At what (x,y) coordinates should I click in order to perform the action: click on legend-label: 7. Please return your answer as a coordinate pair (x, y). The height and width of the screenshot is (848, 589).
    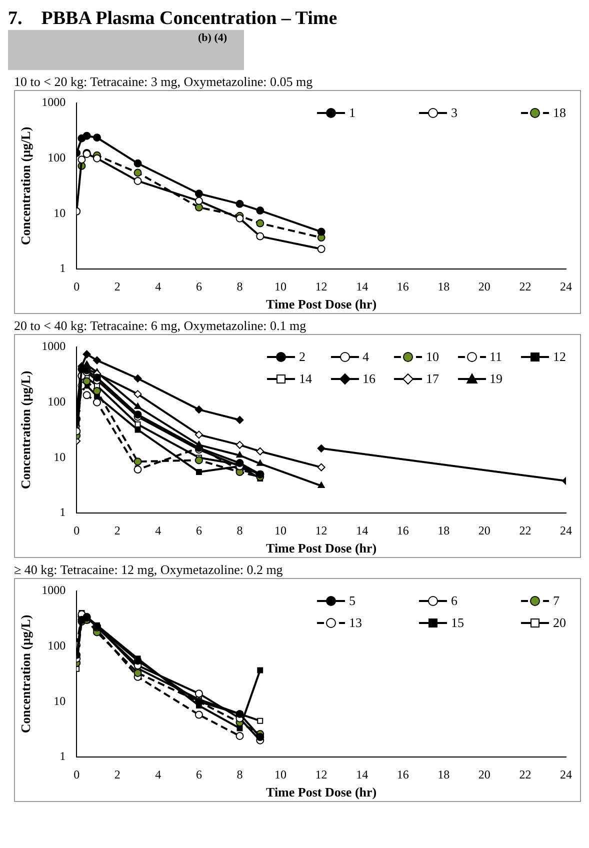
    Looking at the image, I should click on (556, 601).